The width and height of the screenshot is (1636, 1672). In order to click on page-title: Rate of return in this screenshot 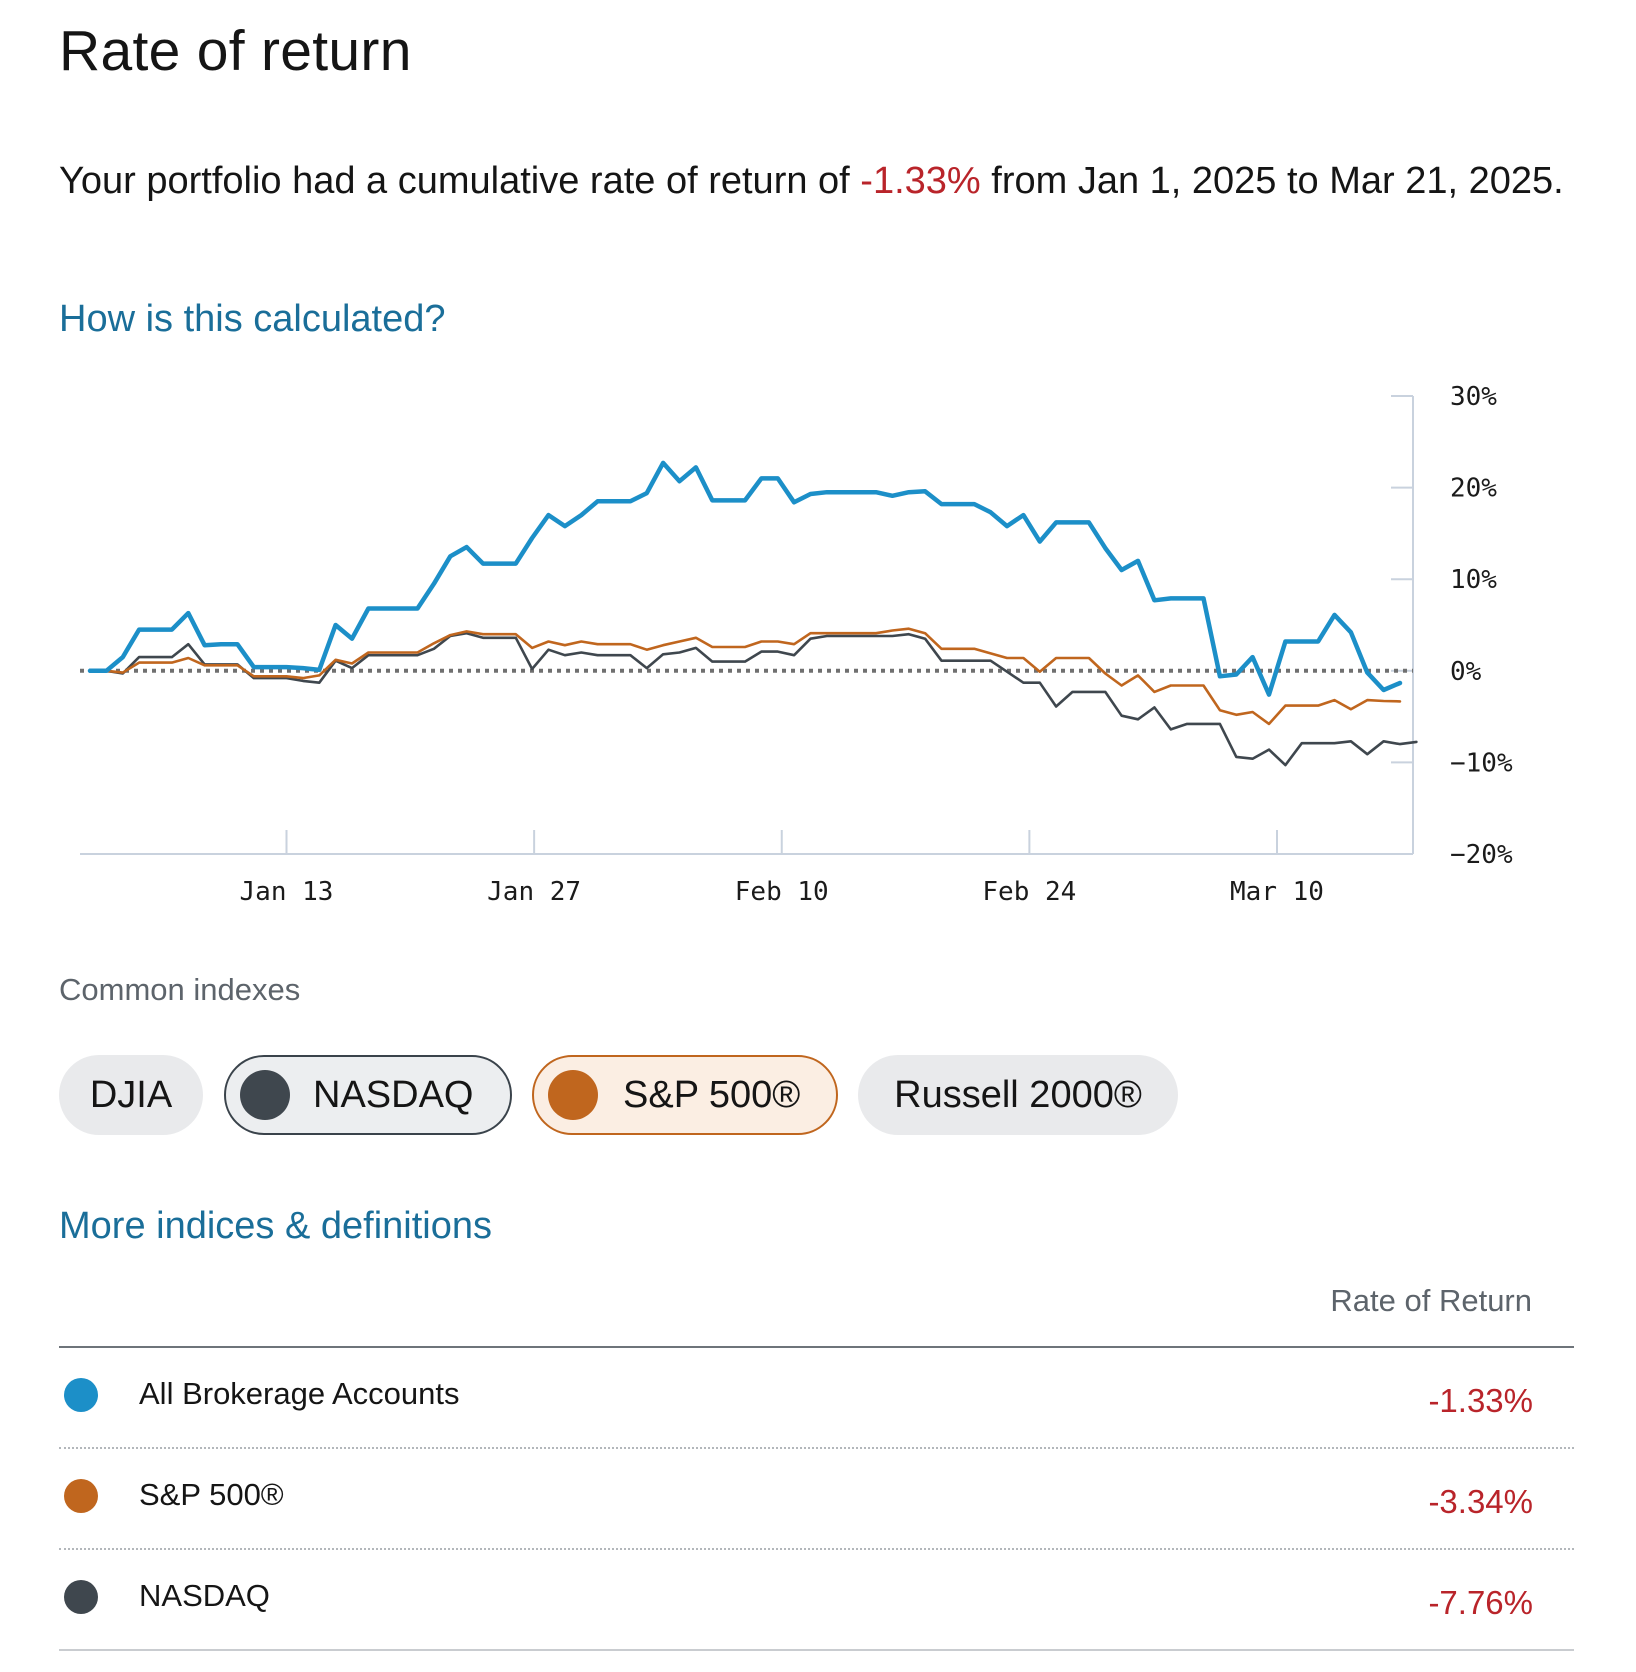, I will do `click(235, 51)`.